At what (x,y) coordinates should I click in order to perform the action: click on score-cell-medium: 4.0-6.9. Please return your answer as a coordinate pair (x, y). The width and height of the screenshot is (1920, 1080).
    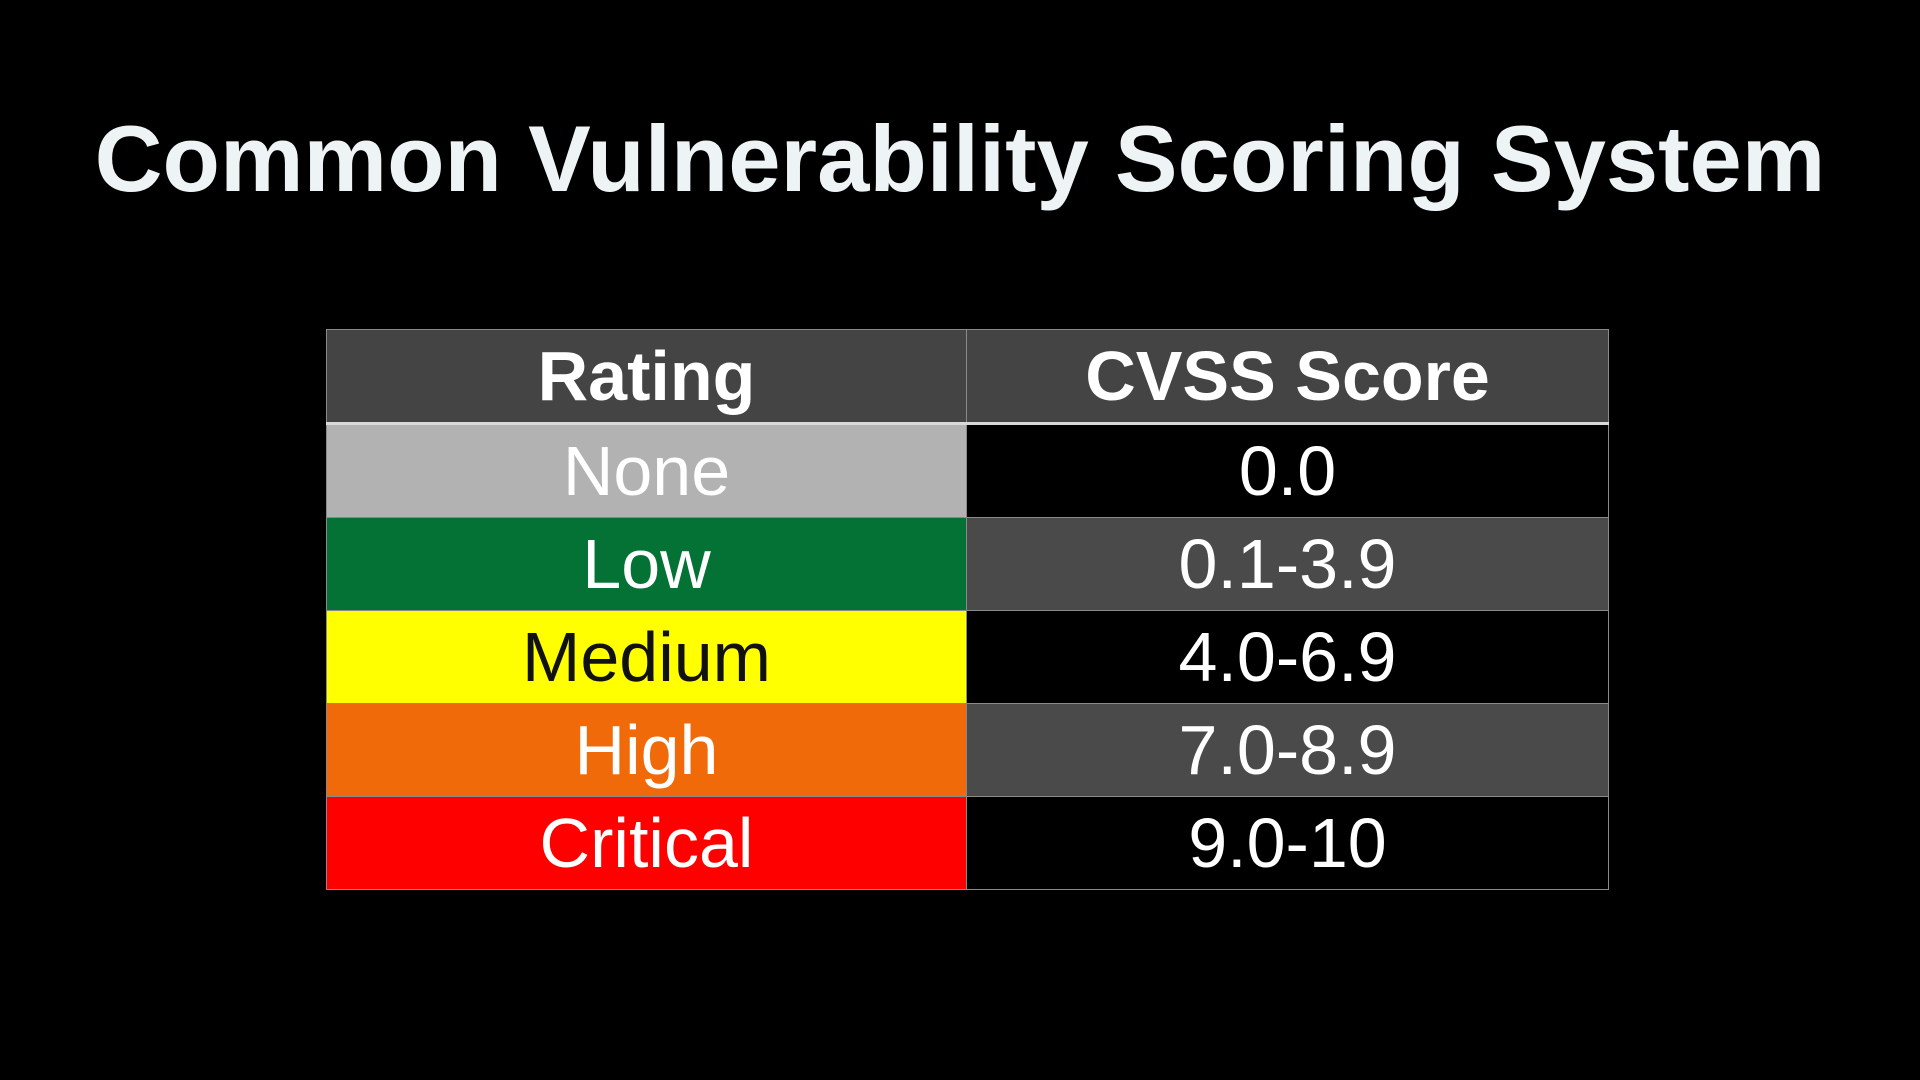
    Looking at the image, I should click on (1287, 657).